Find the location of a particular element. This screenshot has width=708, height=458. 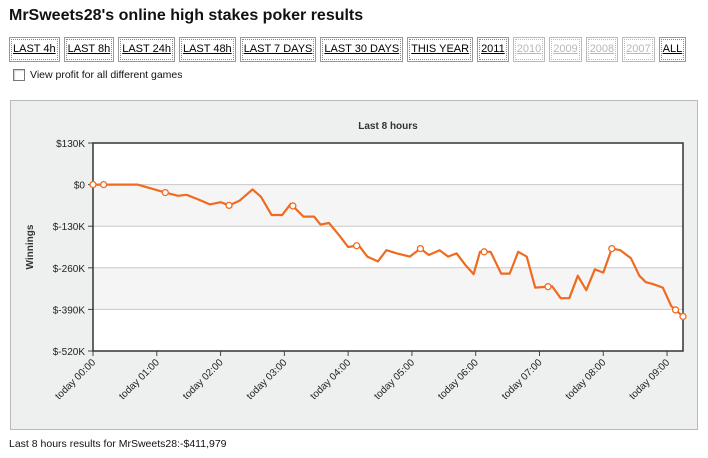

y-tick-label: $0 is located at coordinates (80, 186).